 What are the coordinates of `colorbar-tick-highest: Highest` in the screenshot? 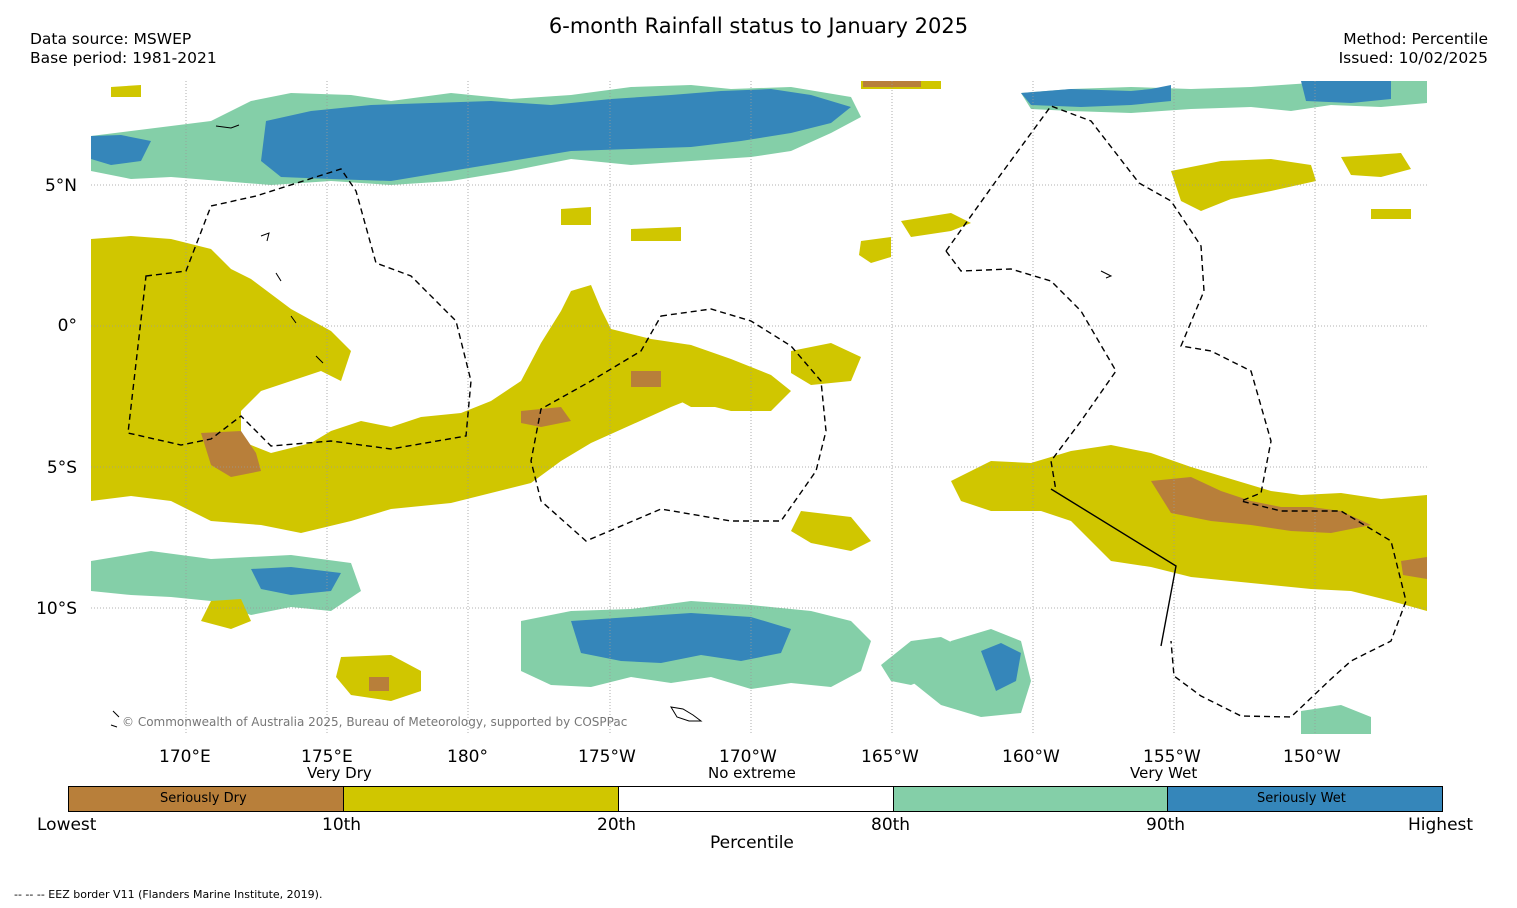 It's located at (1441, 825).